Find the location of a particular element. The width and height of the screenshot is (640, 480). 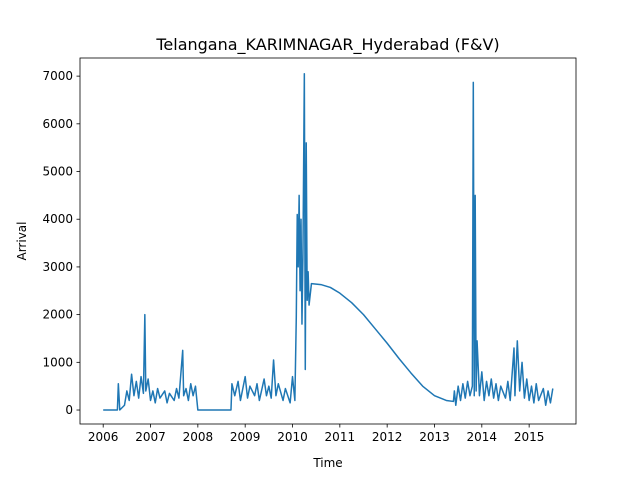

x-tick-label: 2012 is located at coordinates (387, 437).